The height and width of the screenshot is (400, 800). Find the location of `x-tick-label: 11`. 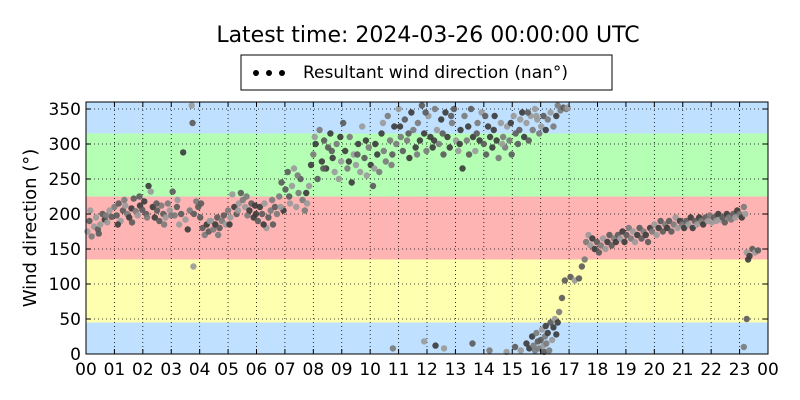

x-tick-label: 11 is located at coordinates (399, 370).